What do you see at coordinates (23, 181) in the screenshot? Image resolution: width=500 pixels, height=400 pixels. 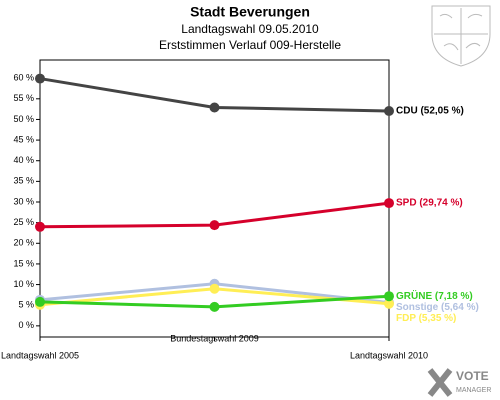 I see `y-tick-label: 35 %` at bounding box center [23, 181].